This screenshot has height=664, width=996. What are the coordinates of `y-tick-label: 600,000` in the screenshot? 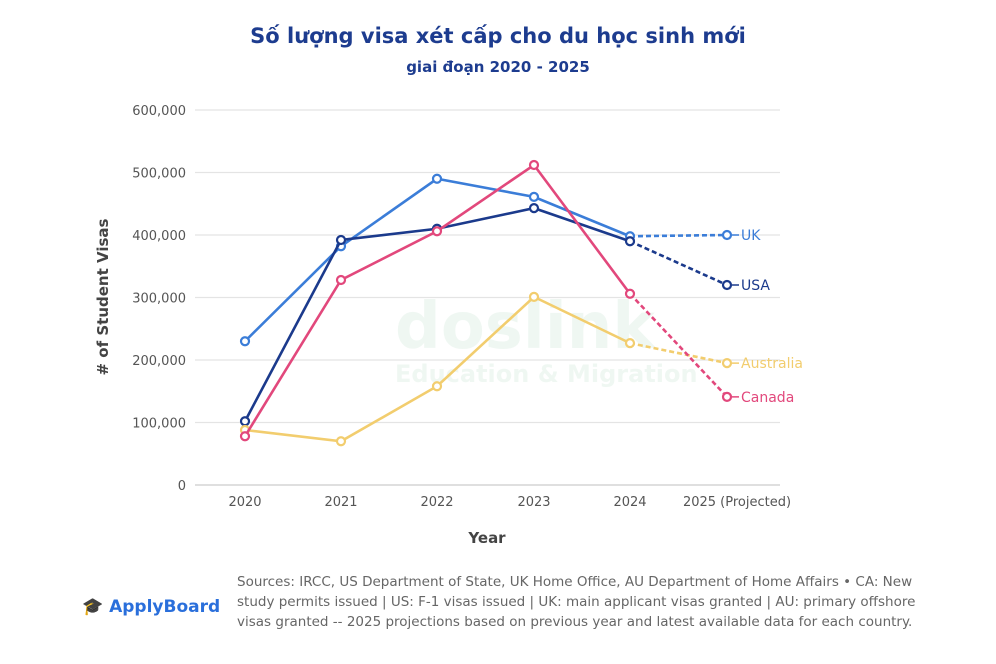 It's located at (159, 111).